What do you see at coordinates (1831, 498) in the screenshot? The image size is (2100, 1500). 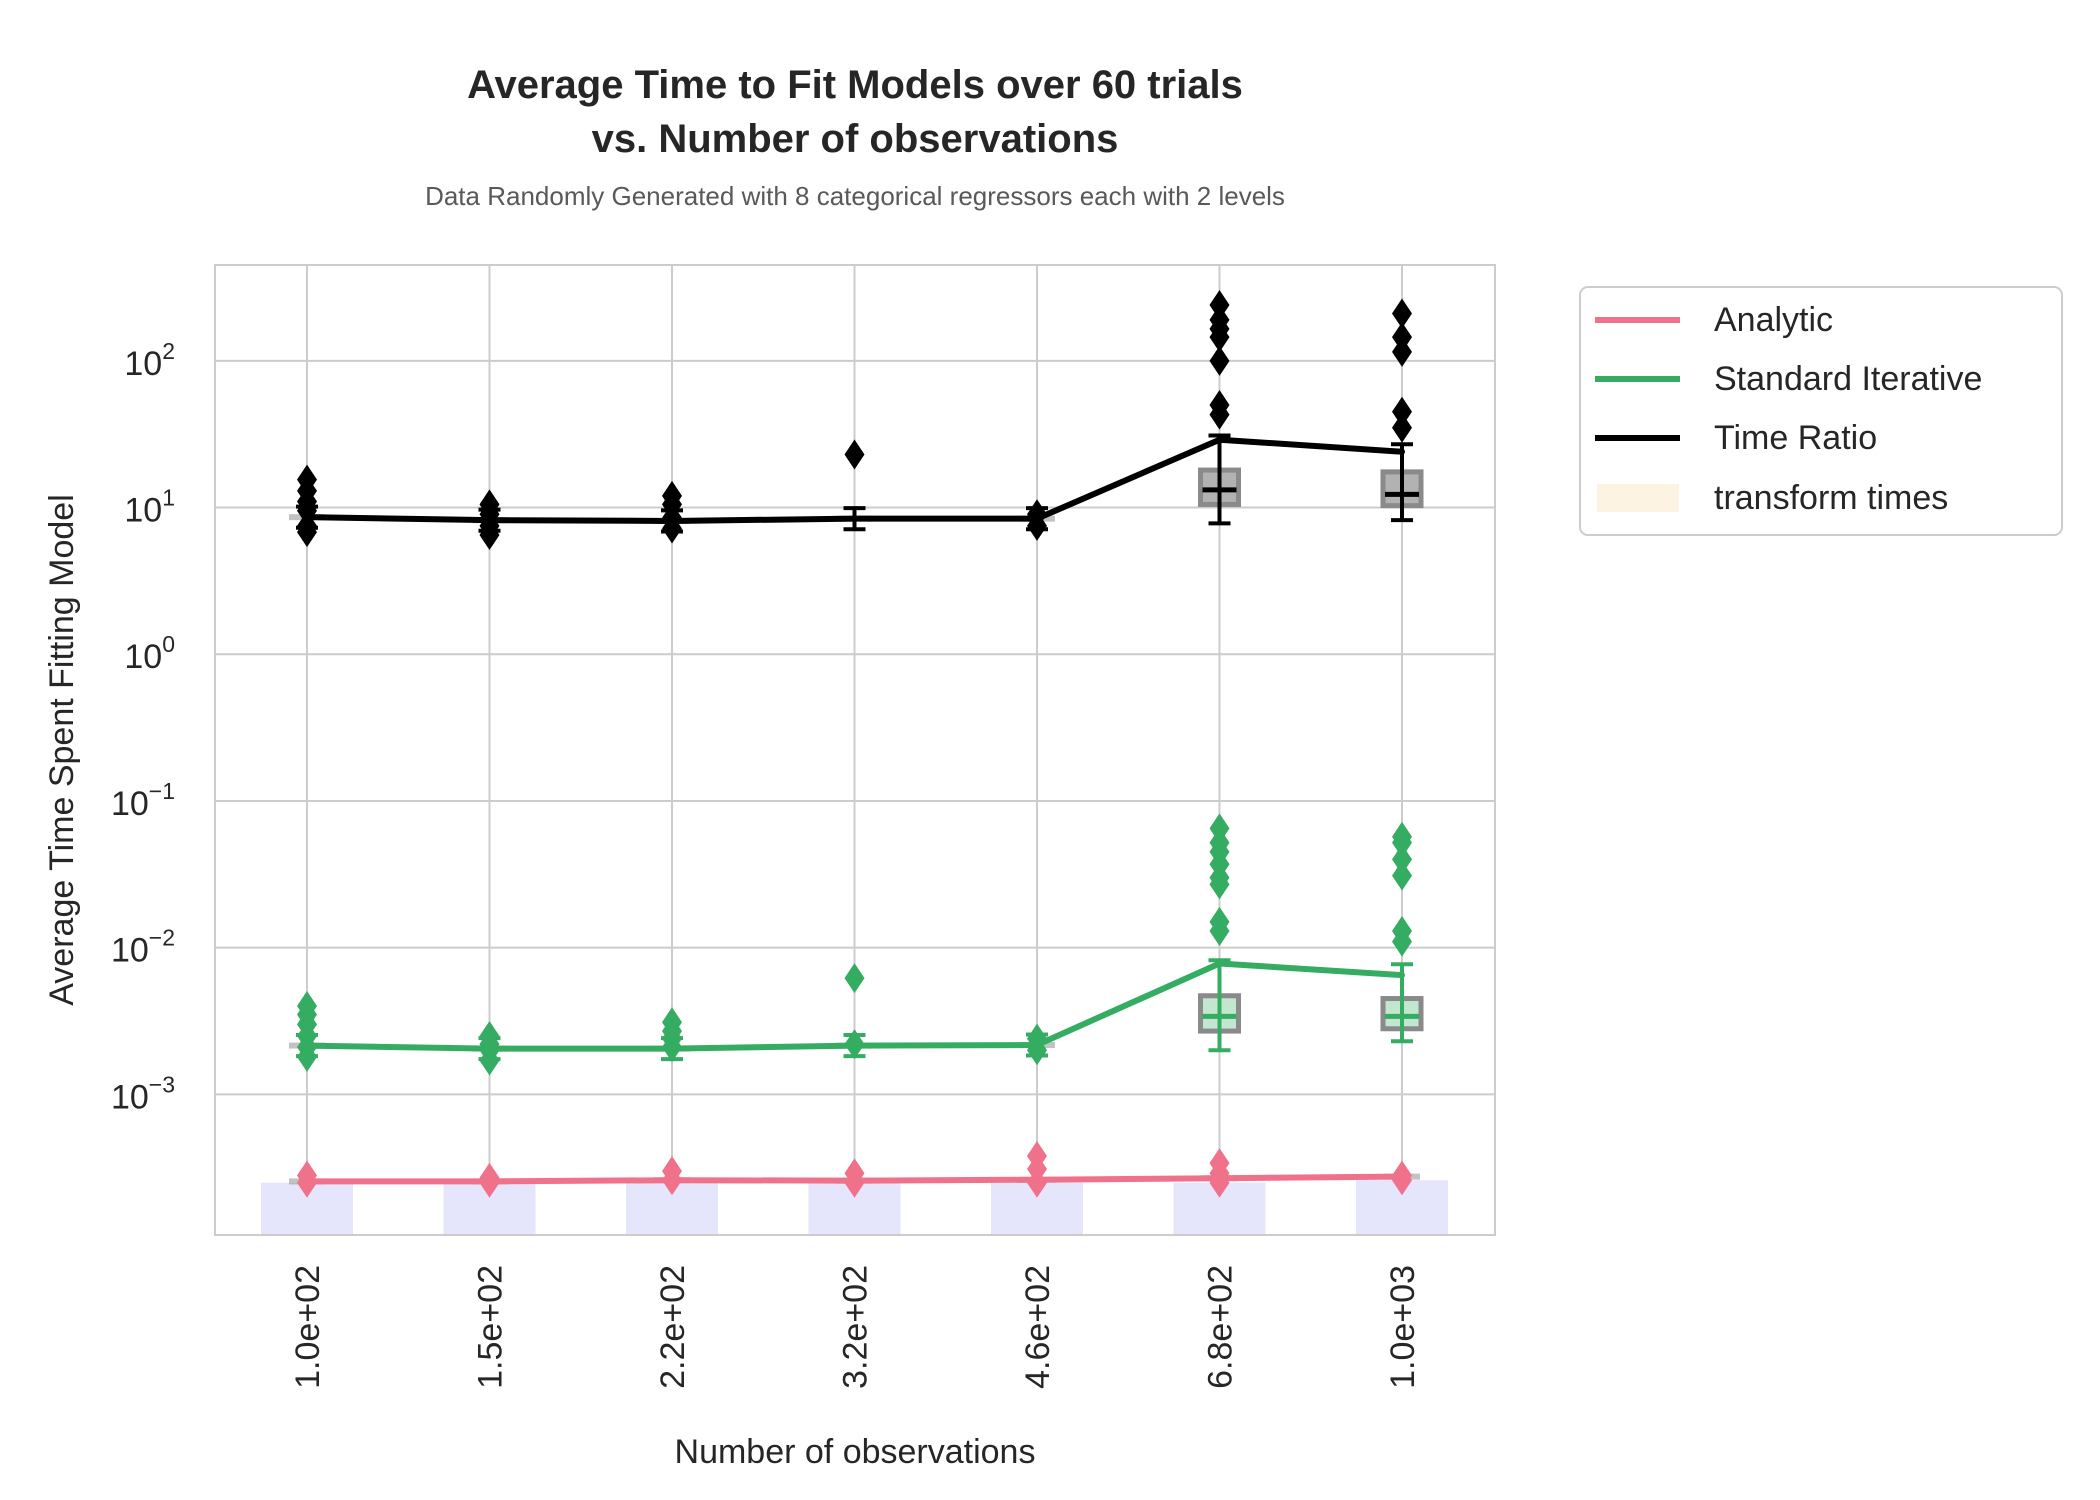 I see `legend-label-transform-times: transform times` at bounding box center [1831, 498].